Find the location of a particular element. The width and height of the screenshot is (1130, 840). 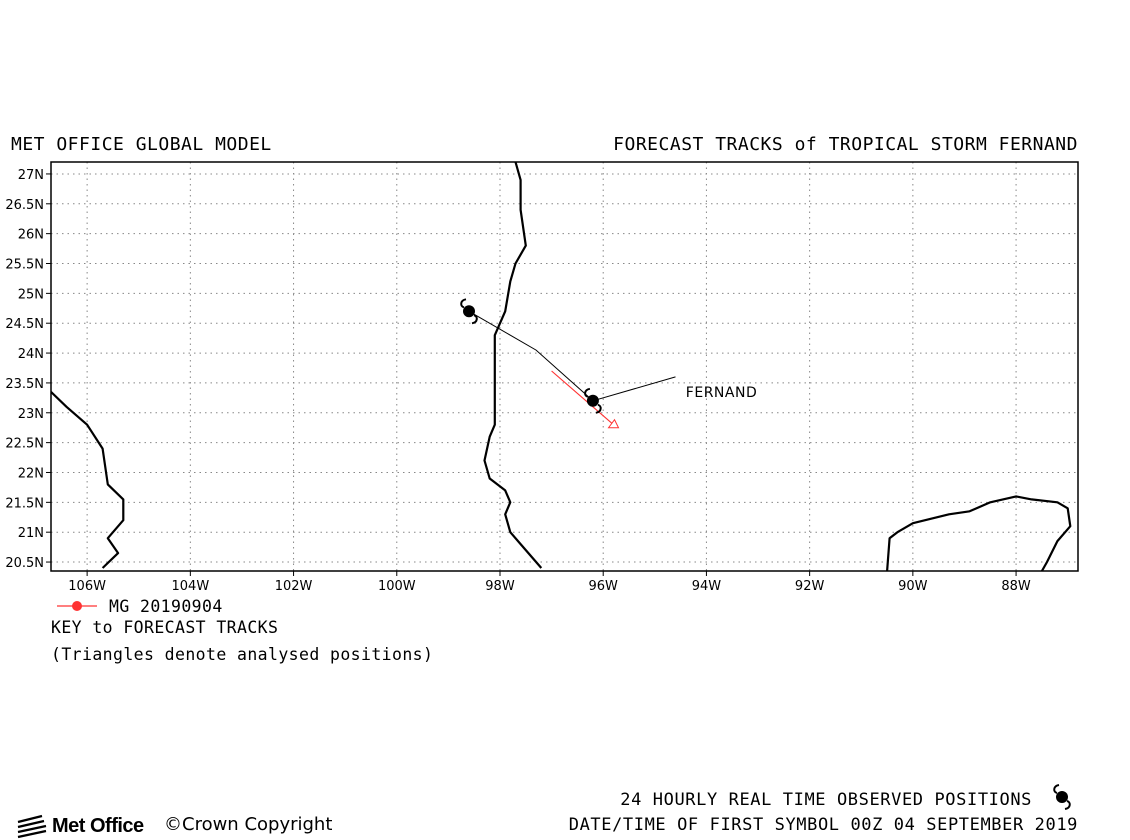

lon-tick-label: 90W is located at coordinates (913, 586).